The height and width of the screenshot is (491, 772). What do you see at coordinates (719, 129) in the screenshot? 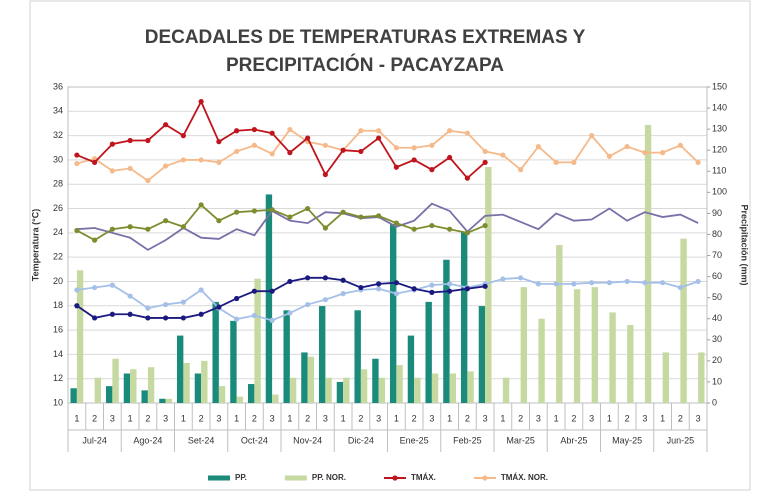
I see `y2-tick-label: 130` at bounding box center [719, 129].